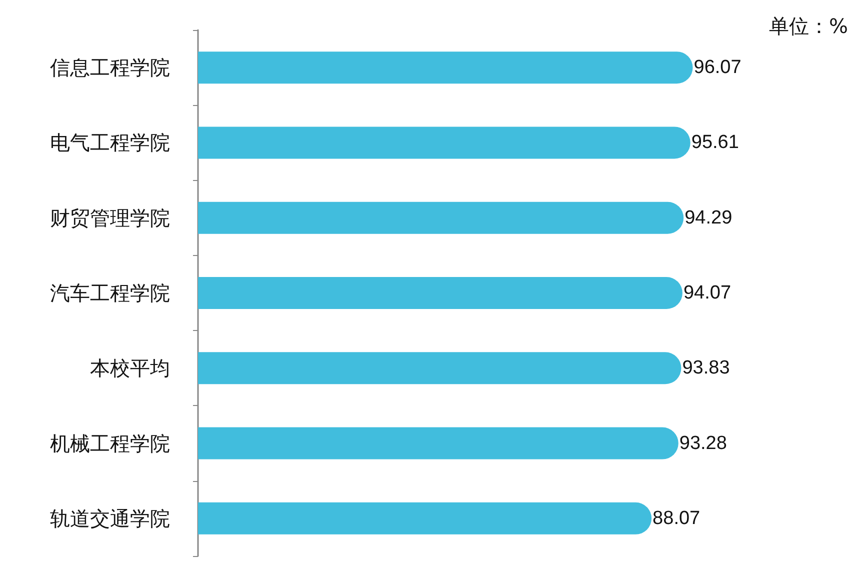 This screenshot has width=854, height=566. I want to click on y-tick-label: 汽车工程学院, so click(110, 293).